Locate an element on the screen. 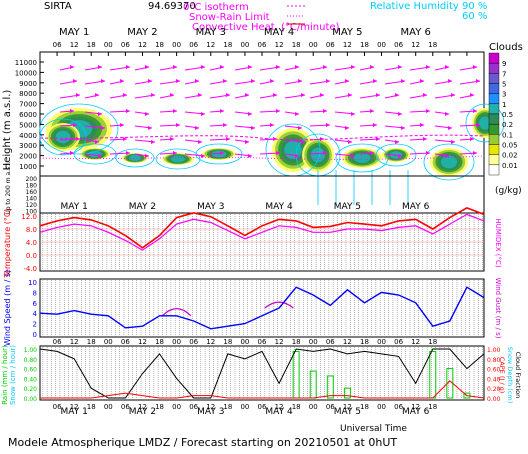  humidex-axis-label: HUMIDEX (°C) is located at coordinates (498, 242).